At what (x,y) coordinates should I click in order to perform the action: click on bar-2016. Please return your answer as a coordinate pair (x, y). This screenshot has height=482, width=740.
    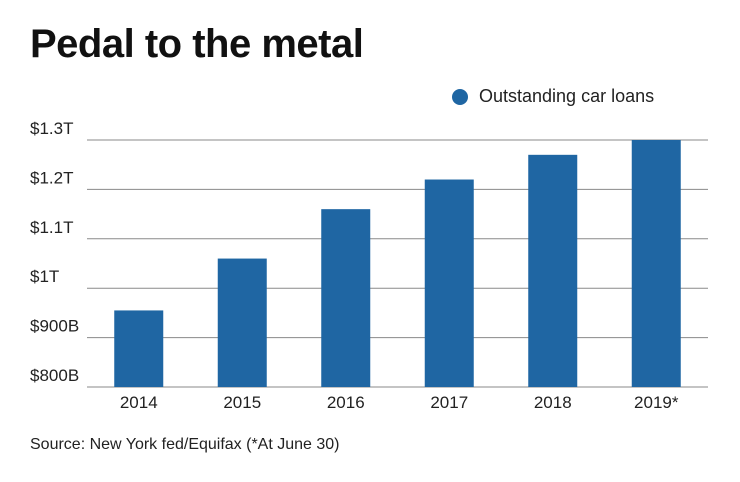
    Looking at the image, I should click on (346, 298).